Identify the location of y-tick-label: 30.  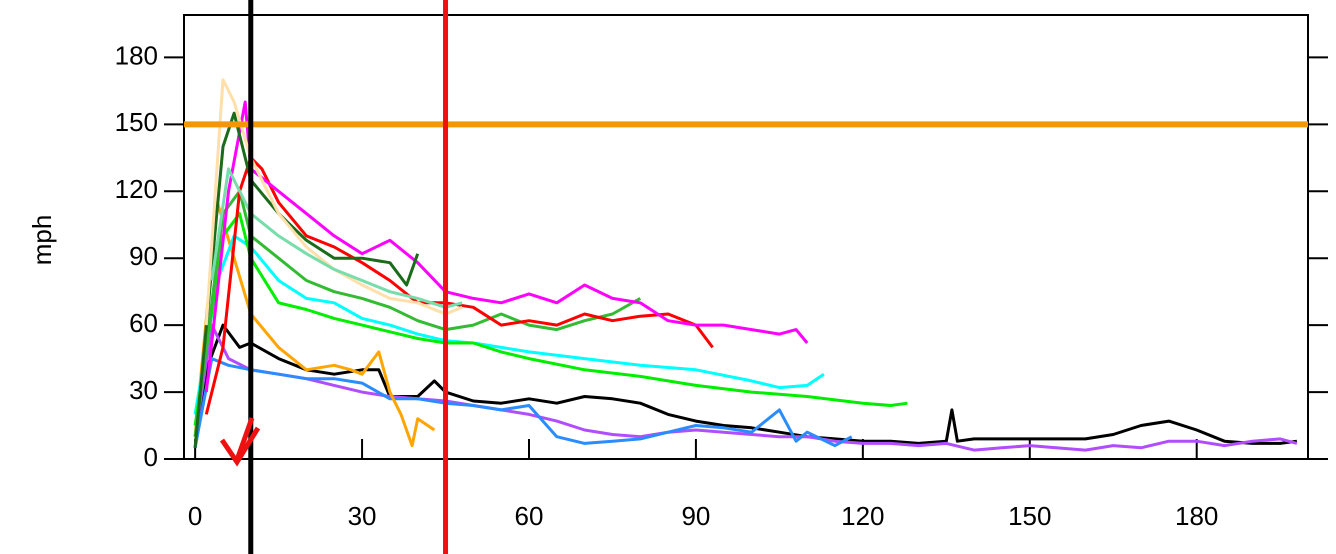
(143, 390).